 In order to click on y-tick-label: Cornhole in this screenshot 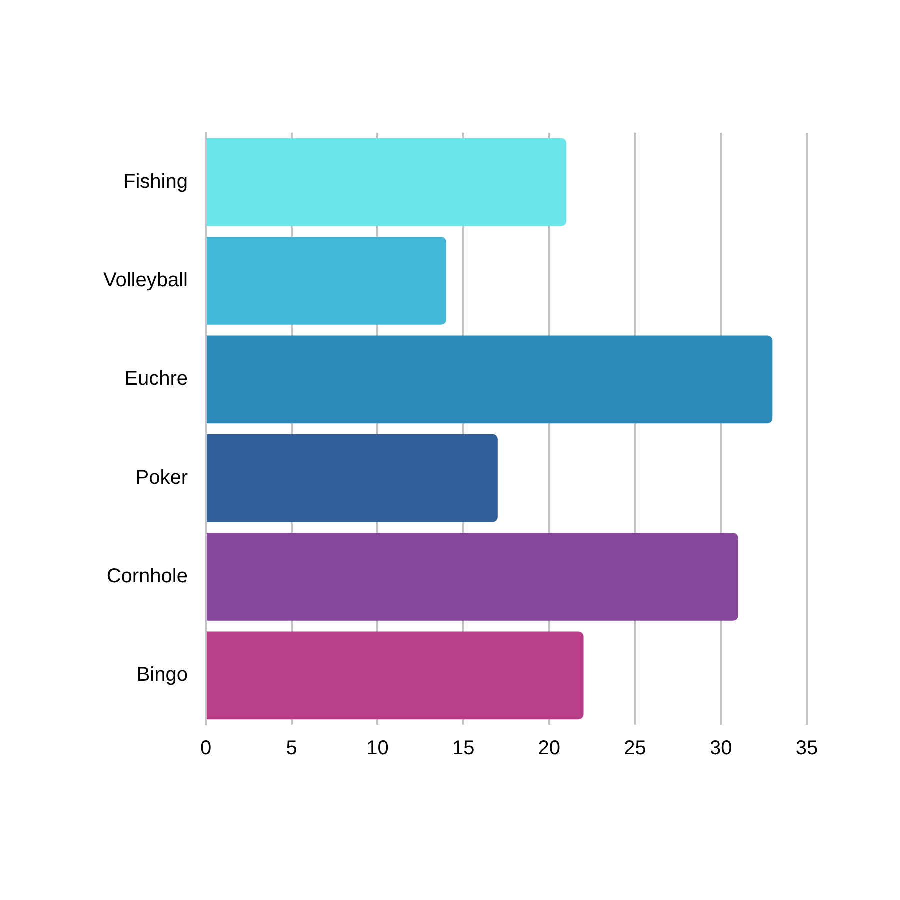, I will do `click(147, 577)`.